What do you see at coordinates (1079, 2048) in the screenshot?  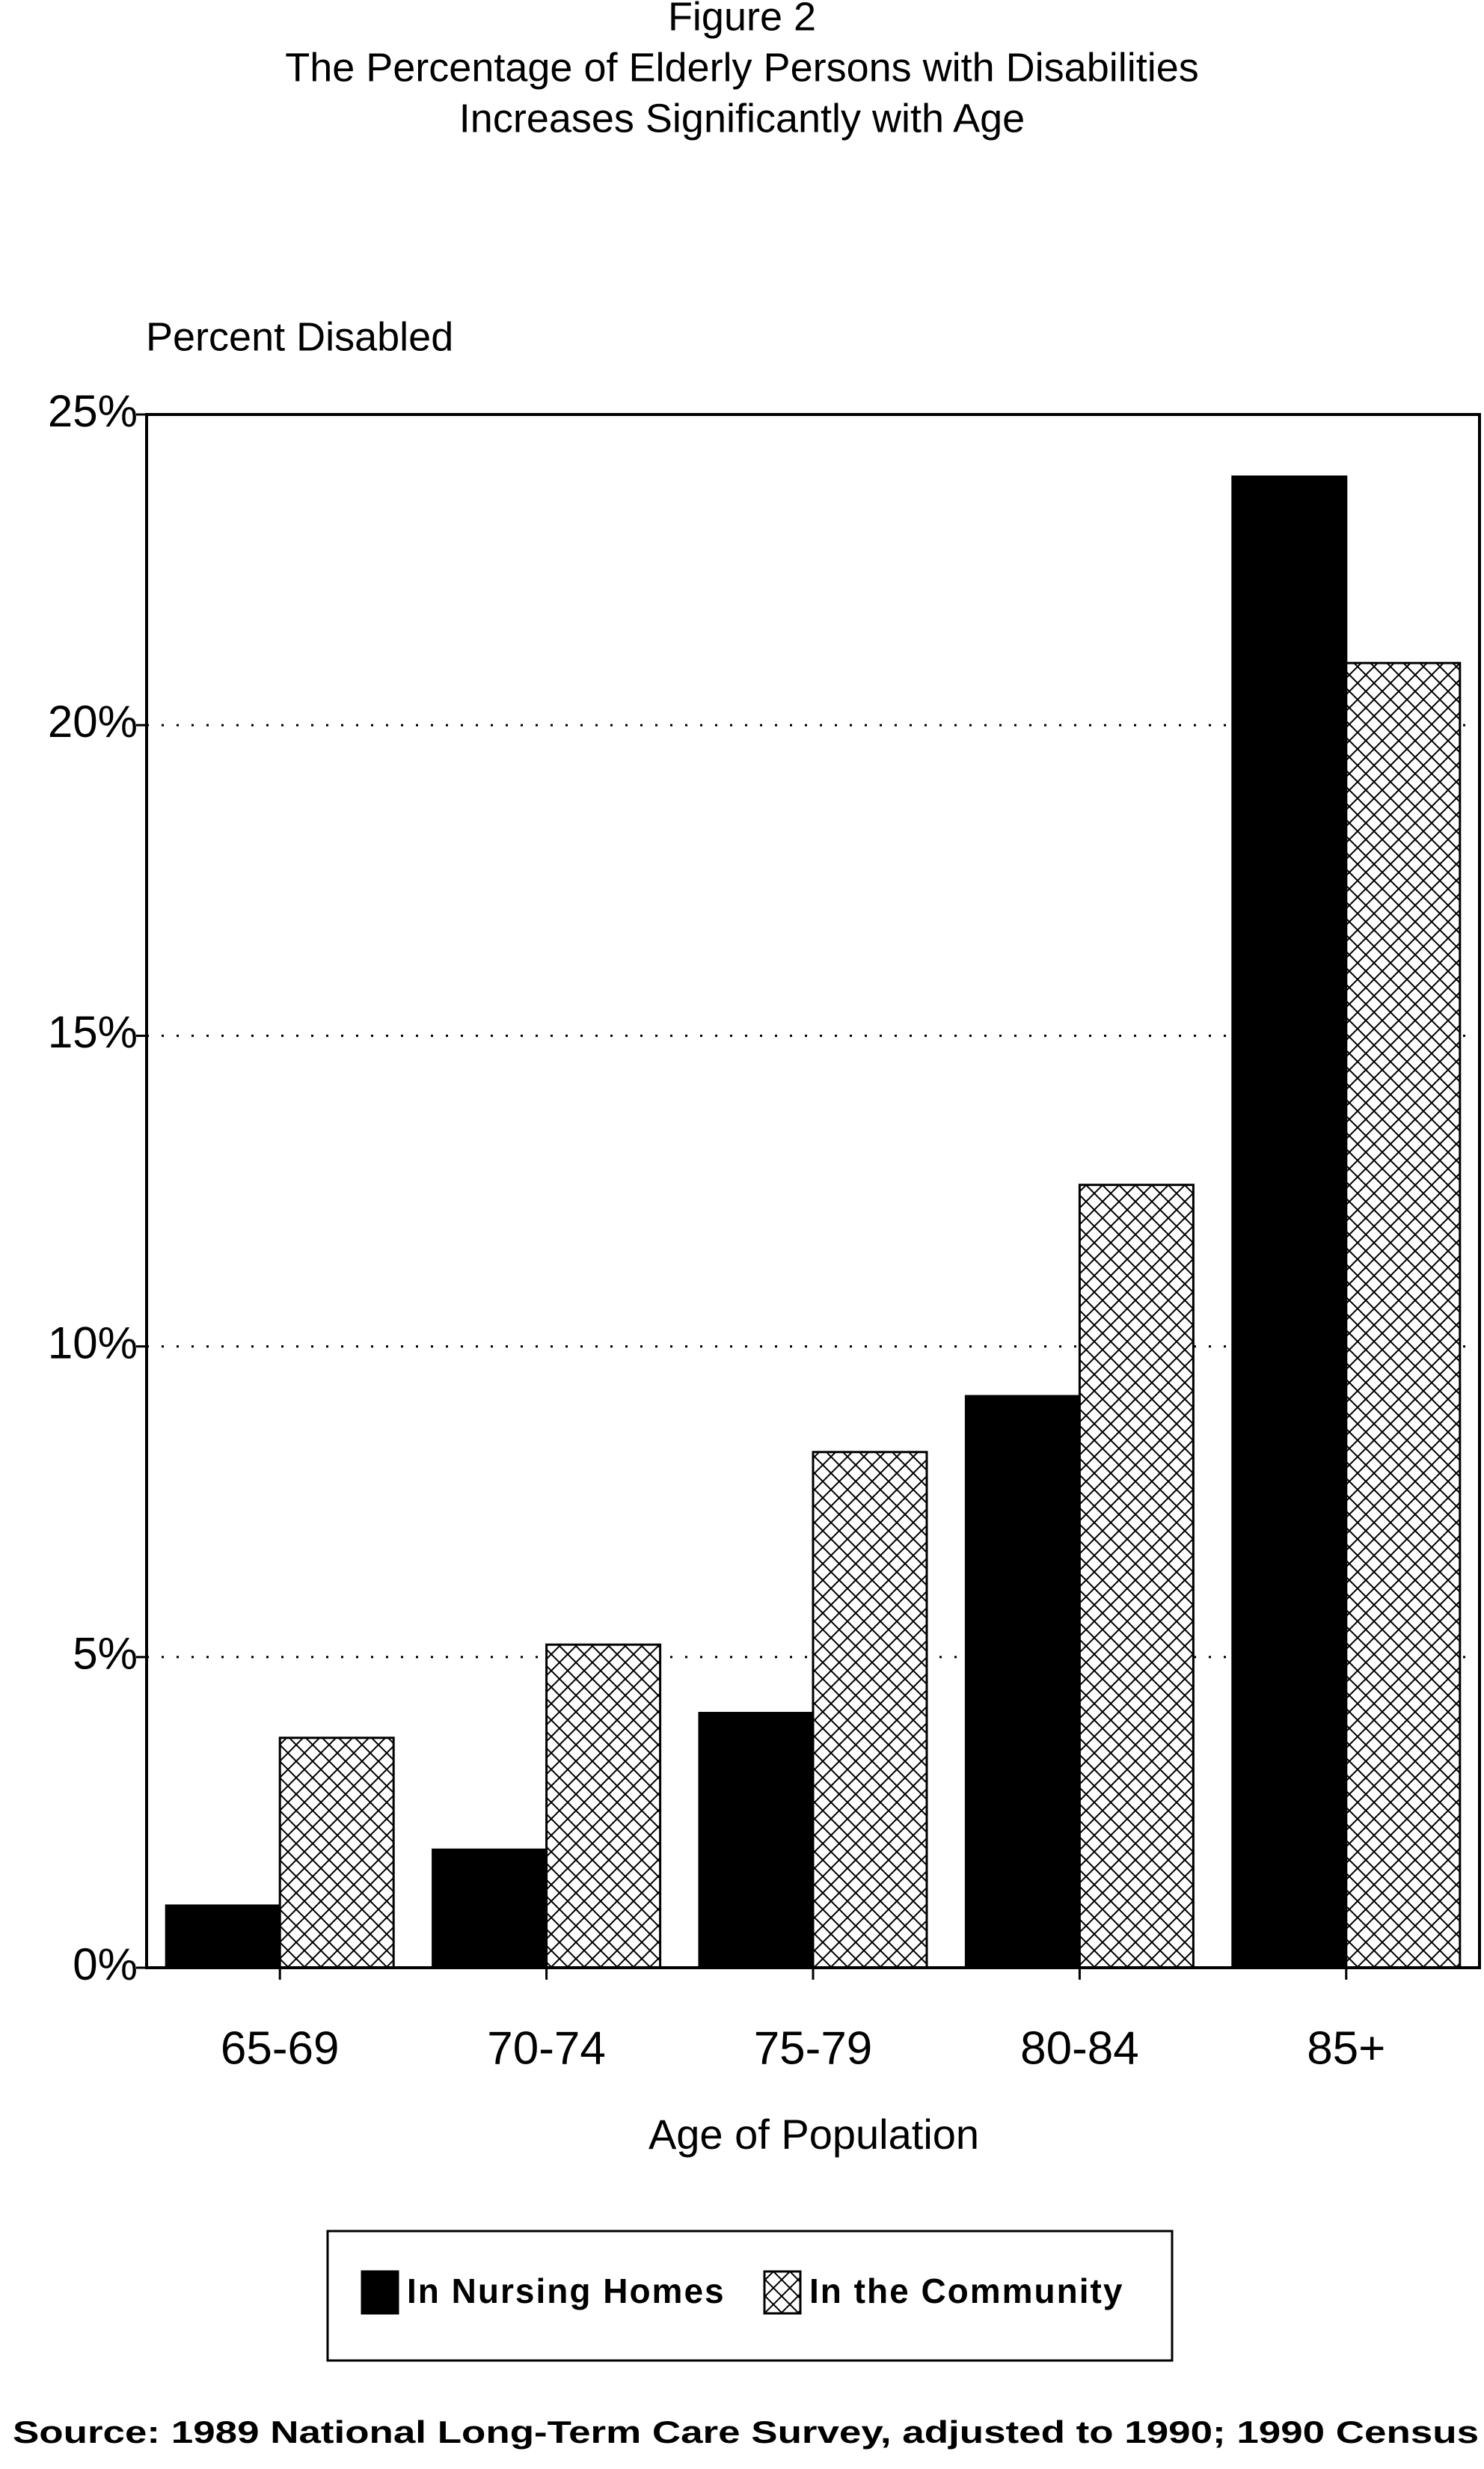 I see `x-tick-label: 80-84` at bounding box center [1079, 2048].